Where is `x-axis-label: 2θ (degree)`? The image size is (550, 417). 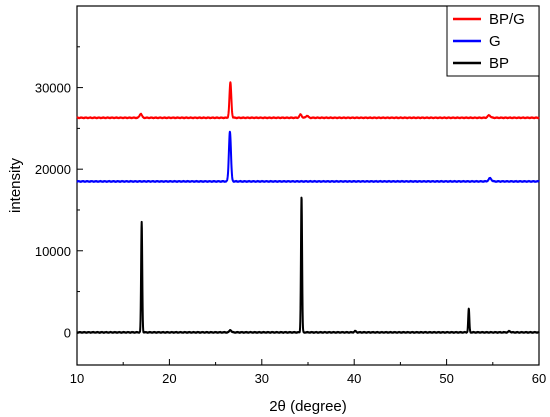 x-axis-label: 2θ (degree) is located at coordinates (308, 406).